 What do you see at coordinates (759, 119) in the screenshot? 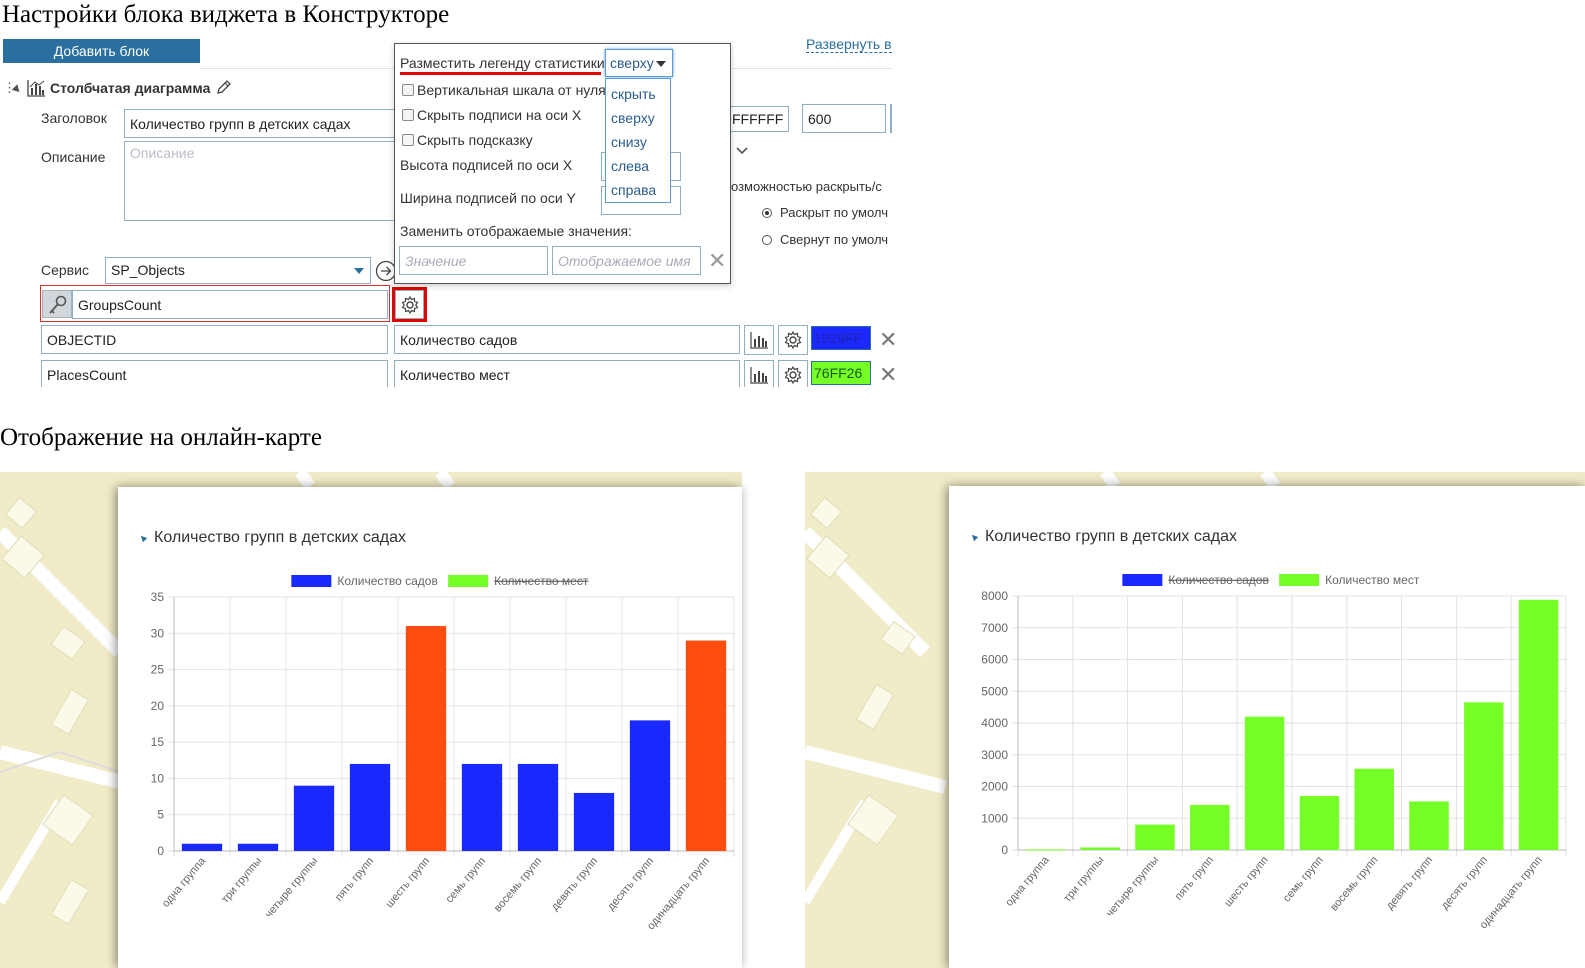
I see `color-input: FFFFFF` at bounding box center [759, 119].